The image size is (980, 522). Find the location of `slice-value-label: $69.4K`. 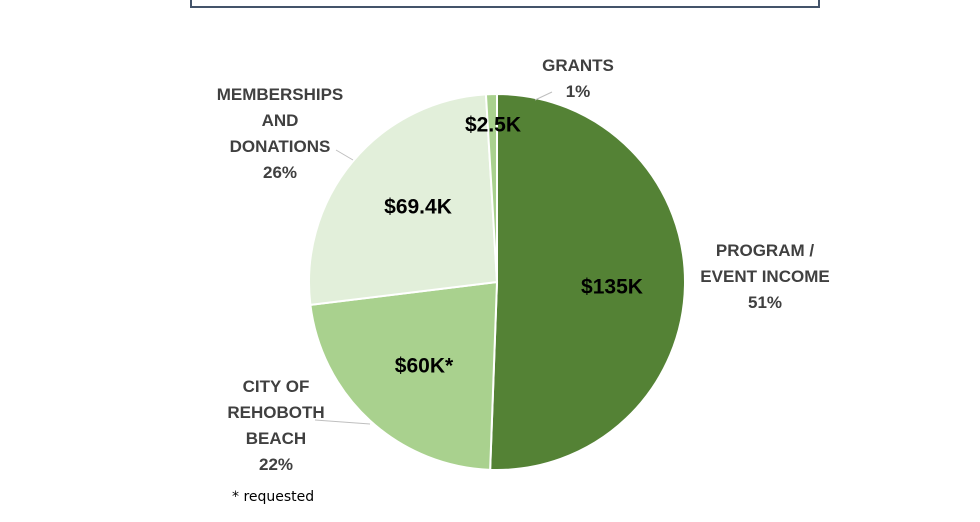

slice-value-label: $69.4K is located at coordinates (418, 207).